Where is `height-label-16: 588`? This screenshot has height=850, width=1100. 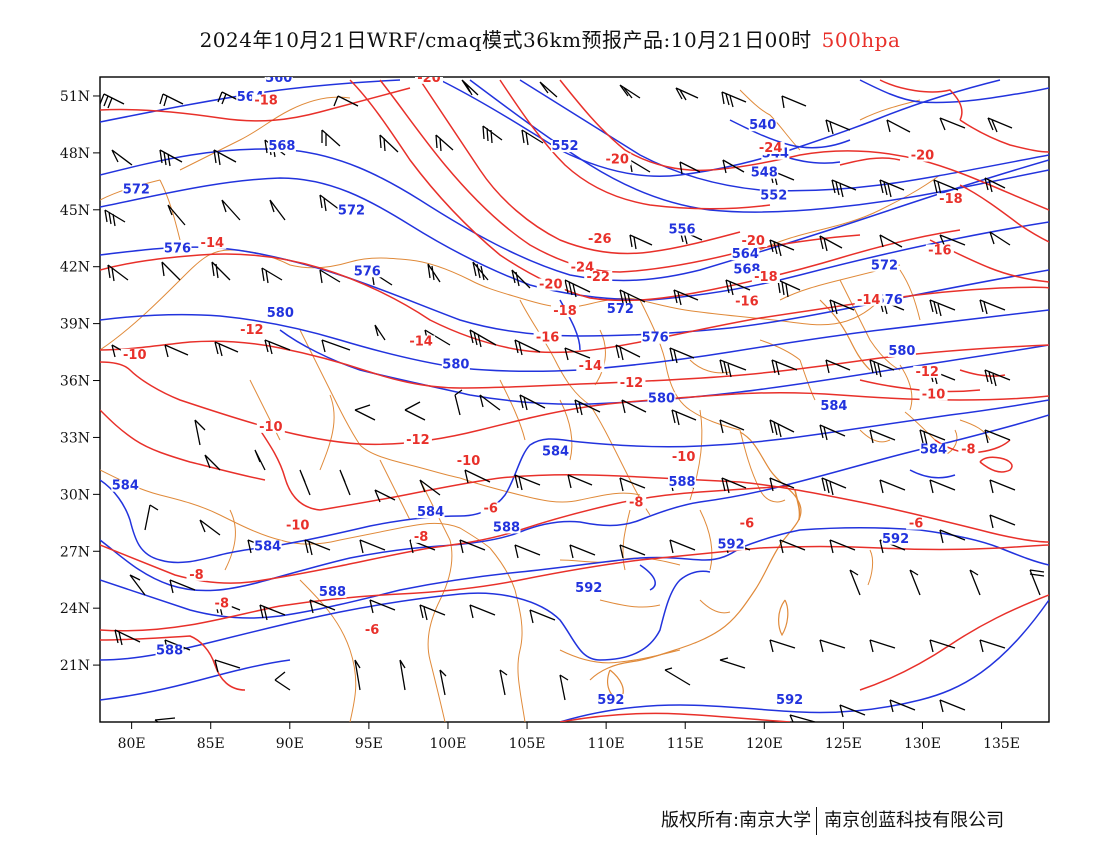 height-label-16: 588 is located at coordinates (332, 592).